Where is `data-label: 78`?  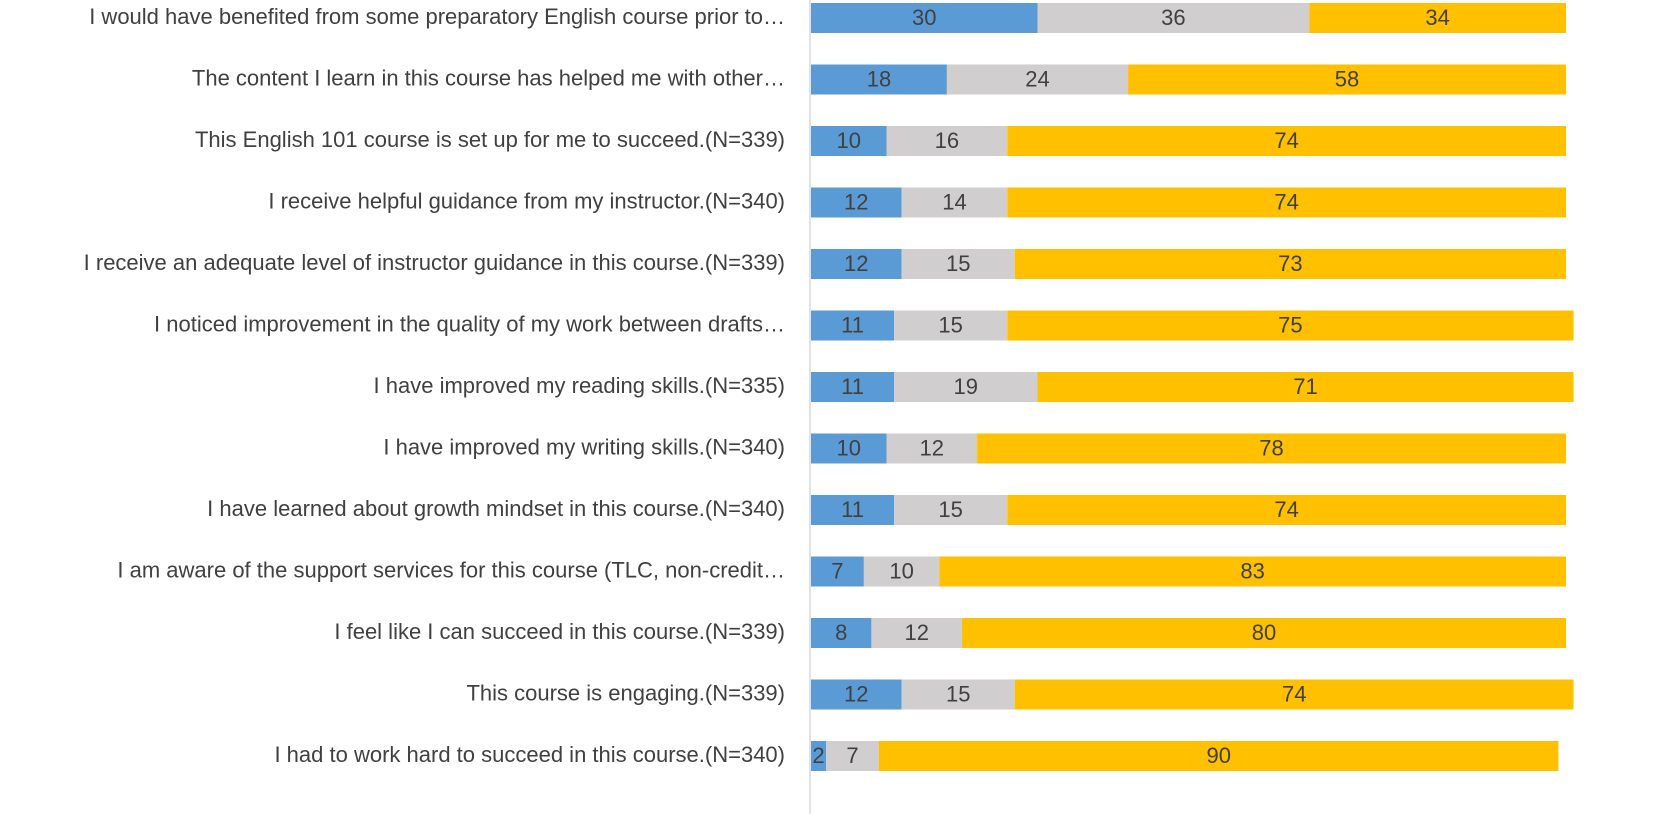
data-label: 78 is located at coordinates (1271, 447).